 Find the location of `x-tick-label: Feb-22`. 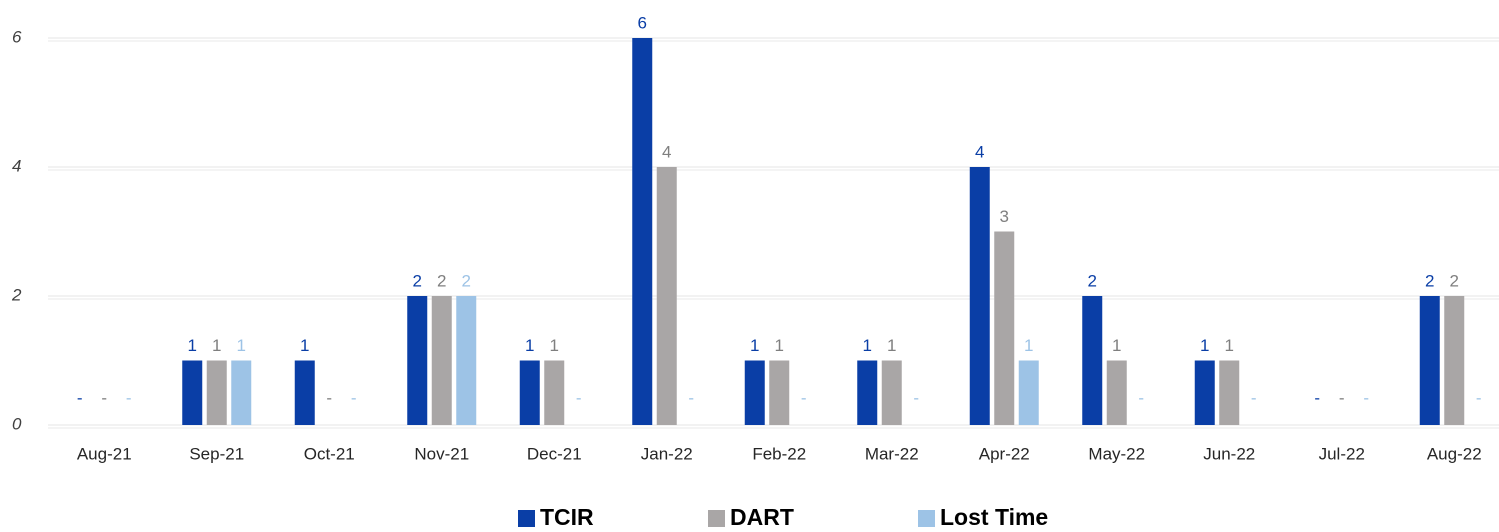

x-tick-label: Feb-22 is located at coordinates (779, 453).